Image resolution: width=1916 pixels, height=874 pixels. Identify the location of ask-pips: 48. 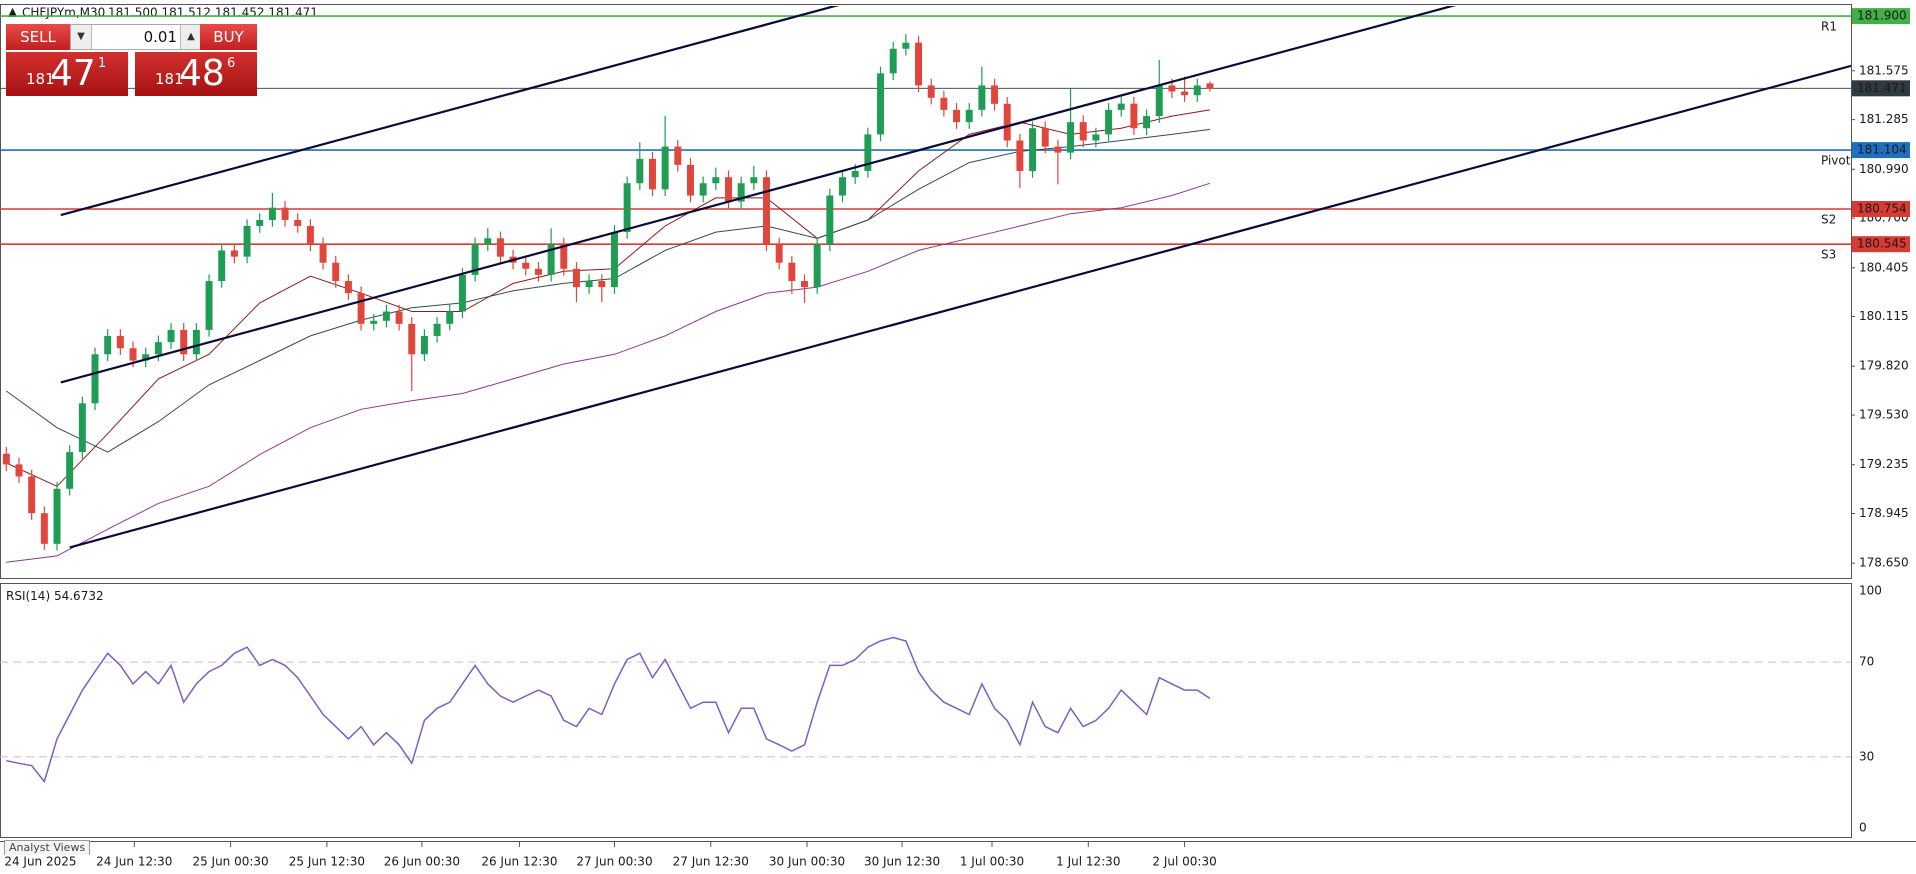
(202, 73).